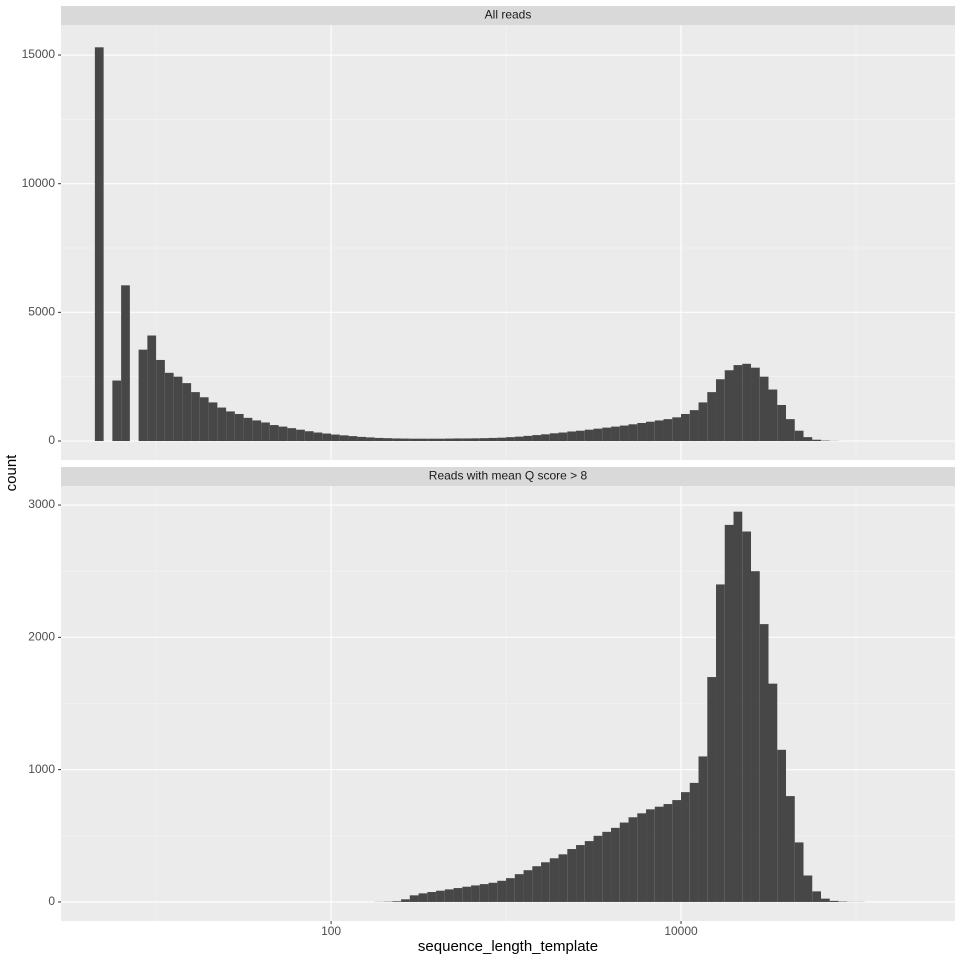 The height and width of the screenshot is (960, 960). I want to click on y-tick-label: 1000, so click(41, 769).